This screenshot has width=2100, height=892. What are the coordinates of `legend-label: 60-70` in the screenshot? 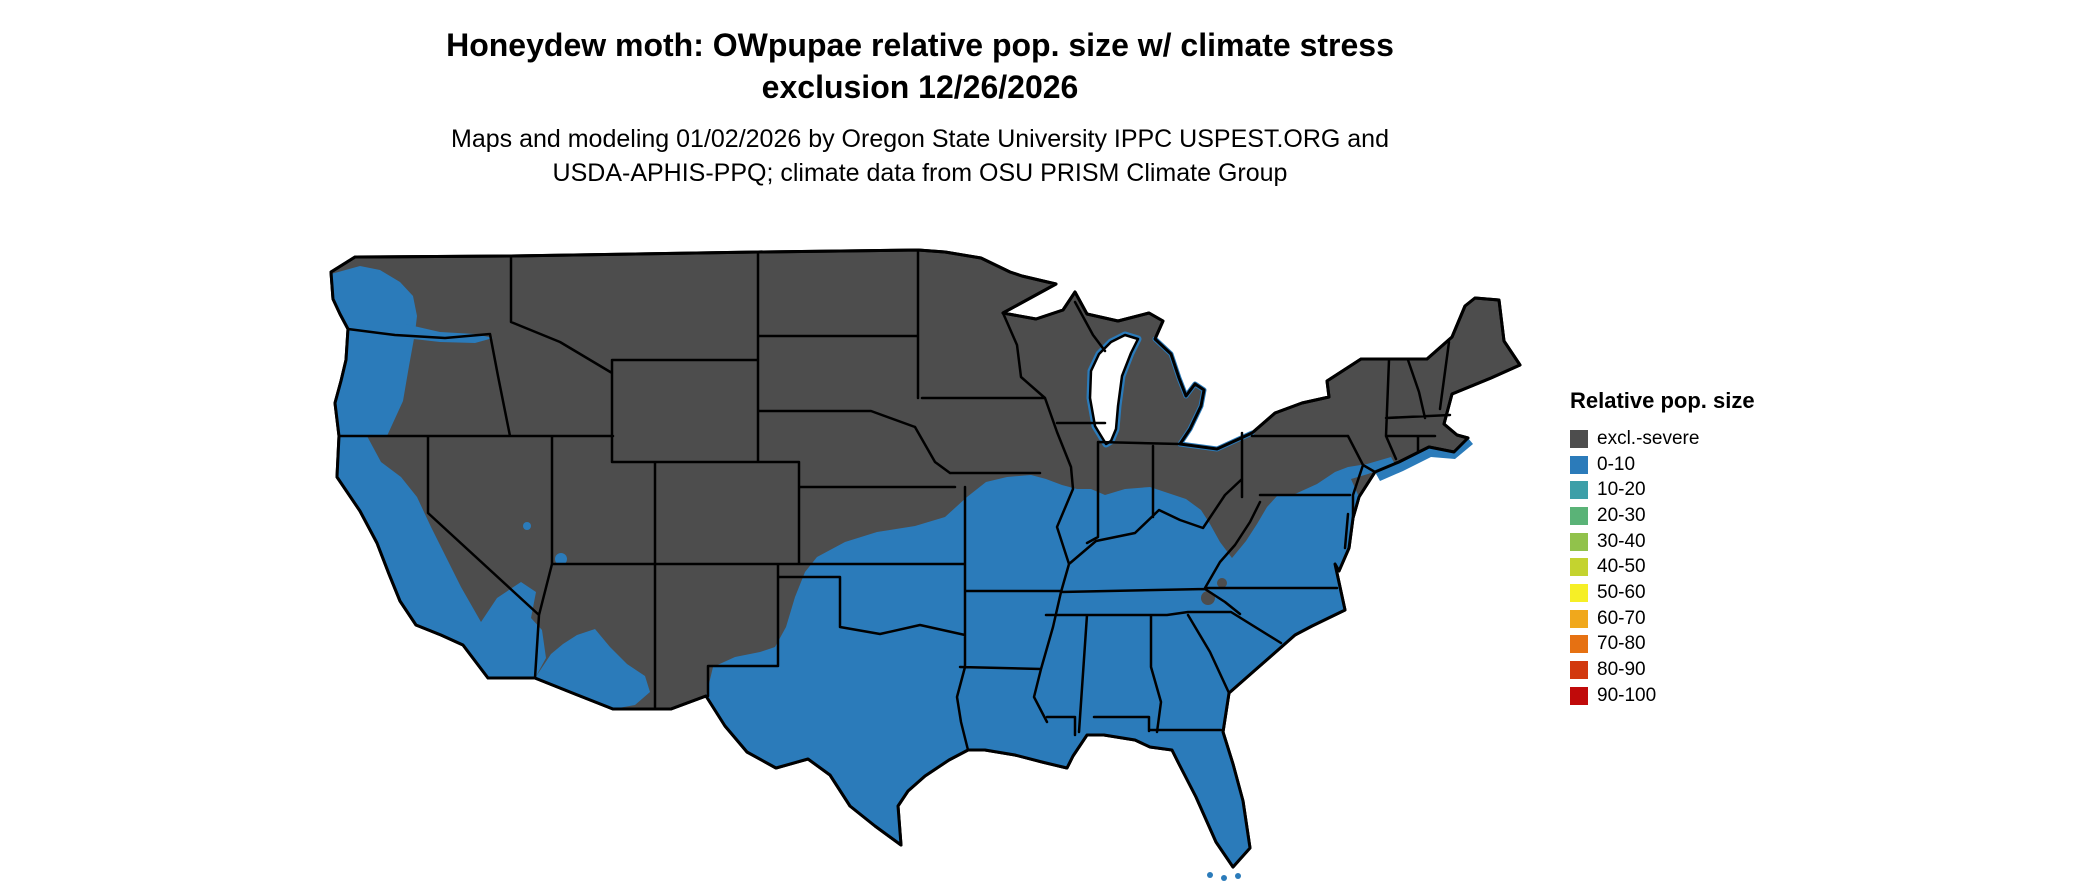 It's located at (1621, 618).